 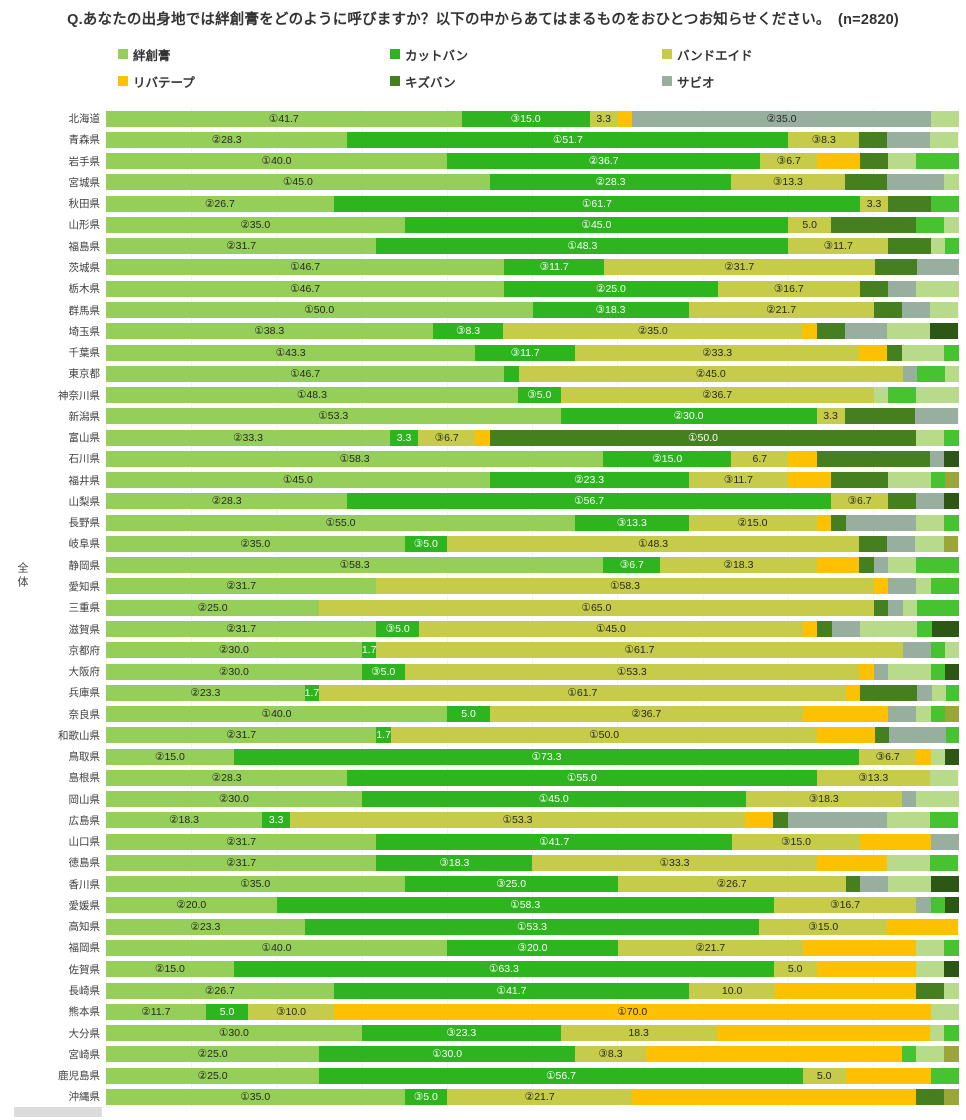 I want to click on value-label: ①56.7, so click(x=589, y=501).